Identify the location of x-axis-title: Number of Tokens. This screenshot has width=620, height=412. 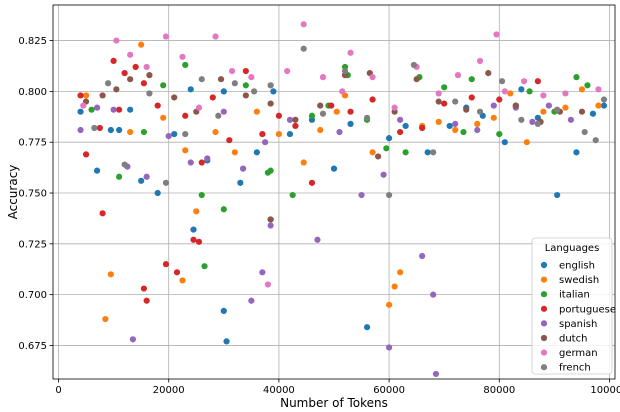
(334, 403).